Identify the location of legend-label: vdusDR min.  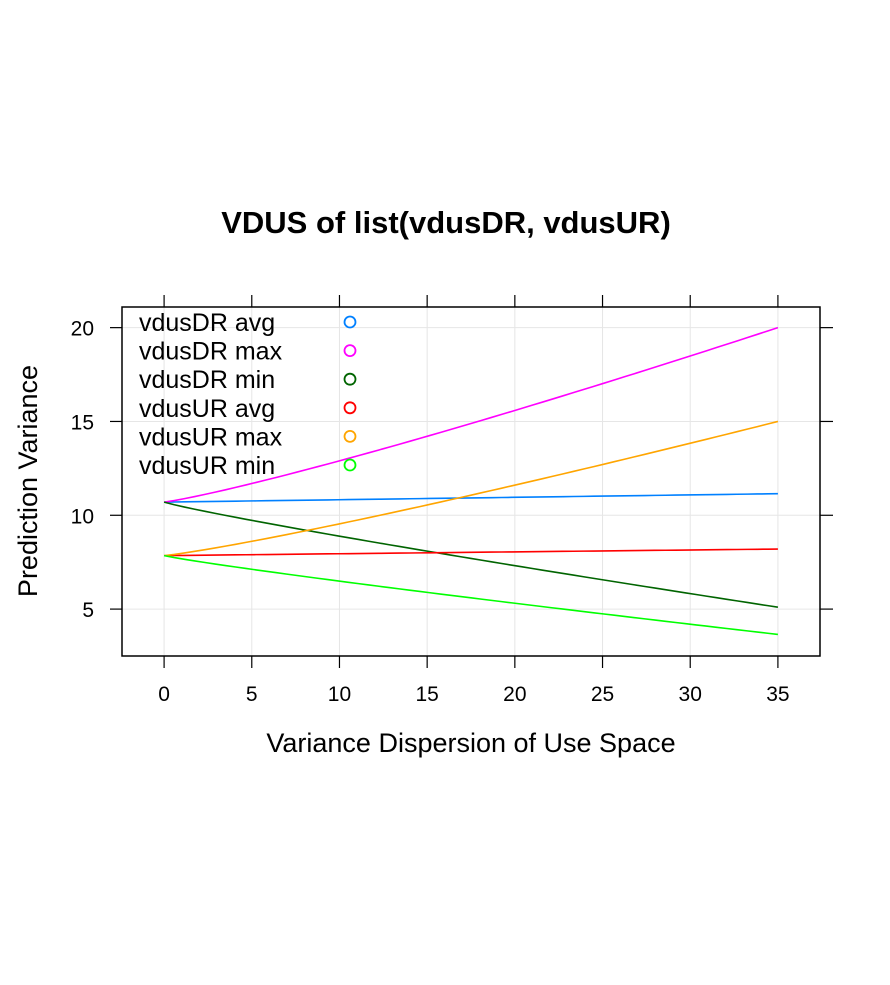
(207, 380).